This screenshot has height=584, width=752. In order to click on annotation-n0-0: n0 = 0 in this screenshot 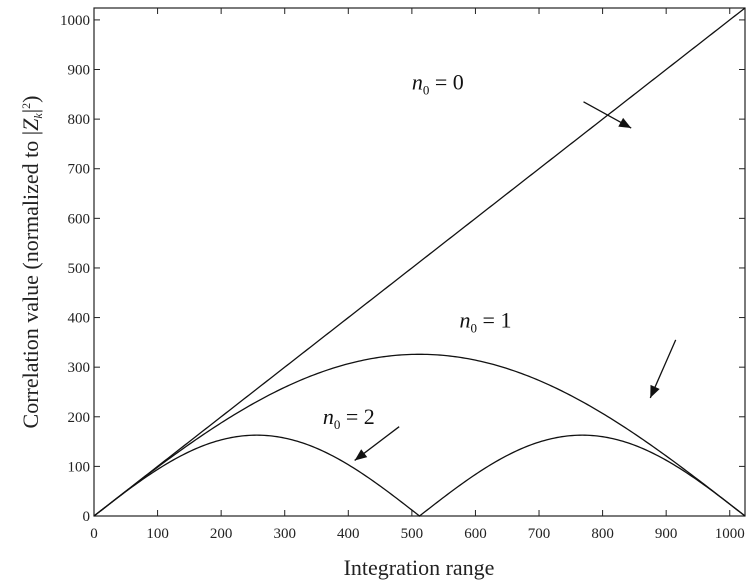, I will do `click(438, 83)`.